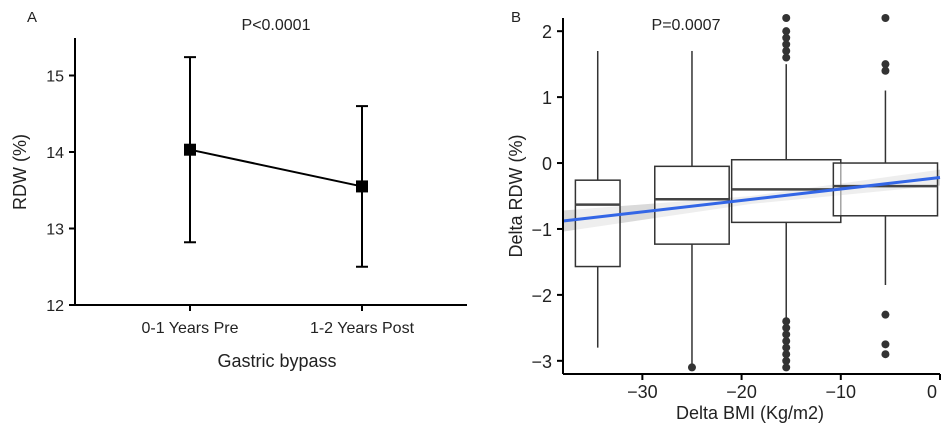 This screenshot has width=942, height=433. Describe the element at coordinates (541, 230) in the screenshot. I see `panel-b-y-tick-label: −1` at that location.